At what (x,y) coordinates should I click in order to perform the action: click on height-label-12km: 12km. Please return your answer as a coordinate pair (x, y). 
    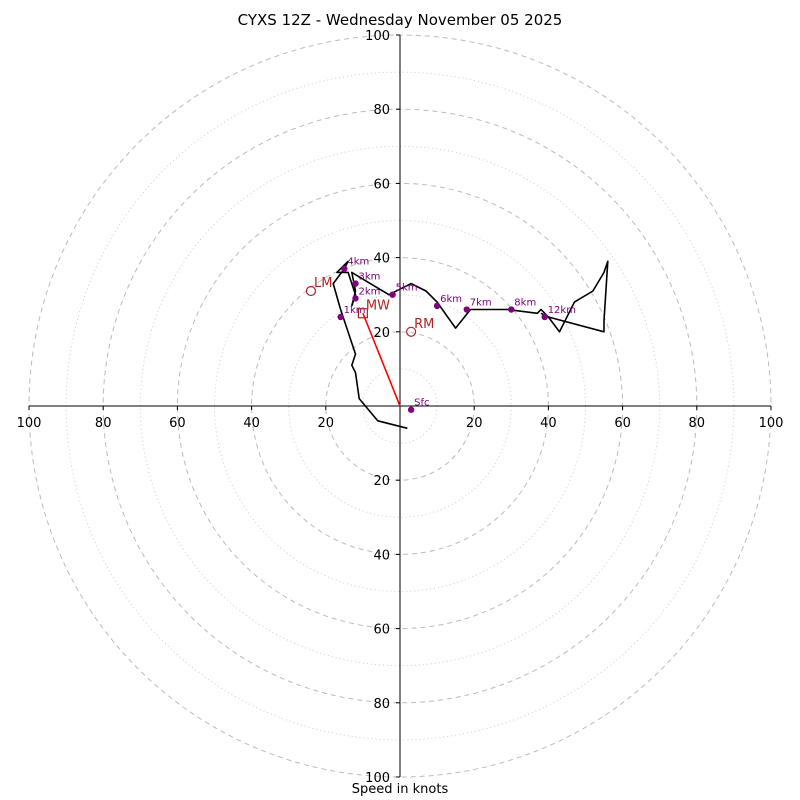
    Looking at the image, I should click on (562, 310).